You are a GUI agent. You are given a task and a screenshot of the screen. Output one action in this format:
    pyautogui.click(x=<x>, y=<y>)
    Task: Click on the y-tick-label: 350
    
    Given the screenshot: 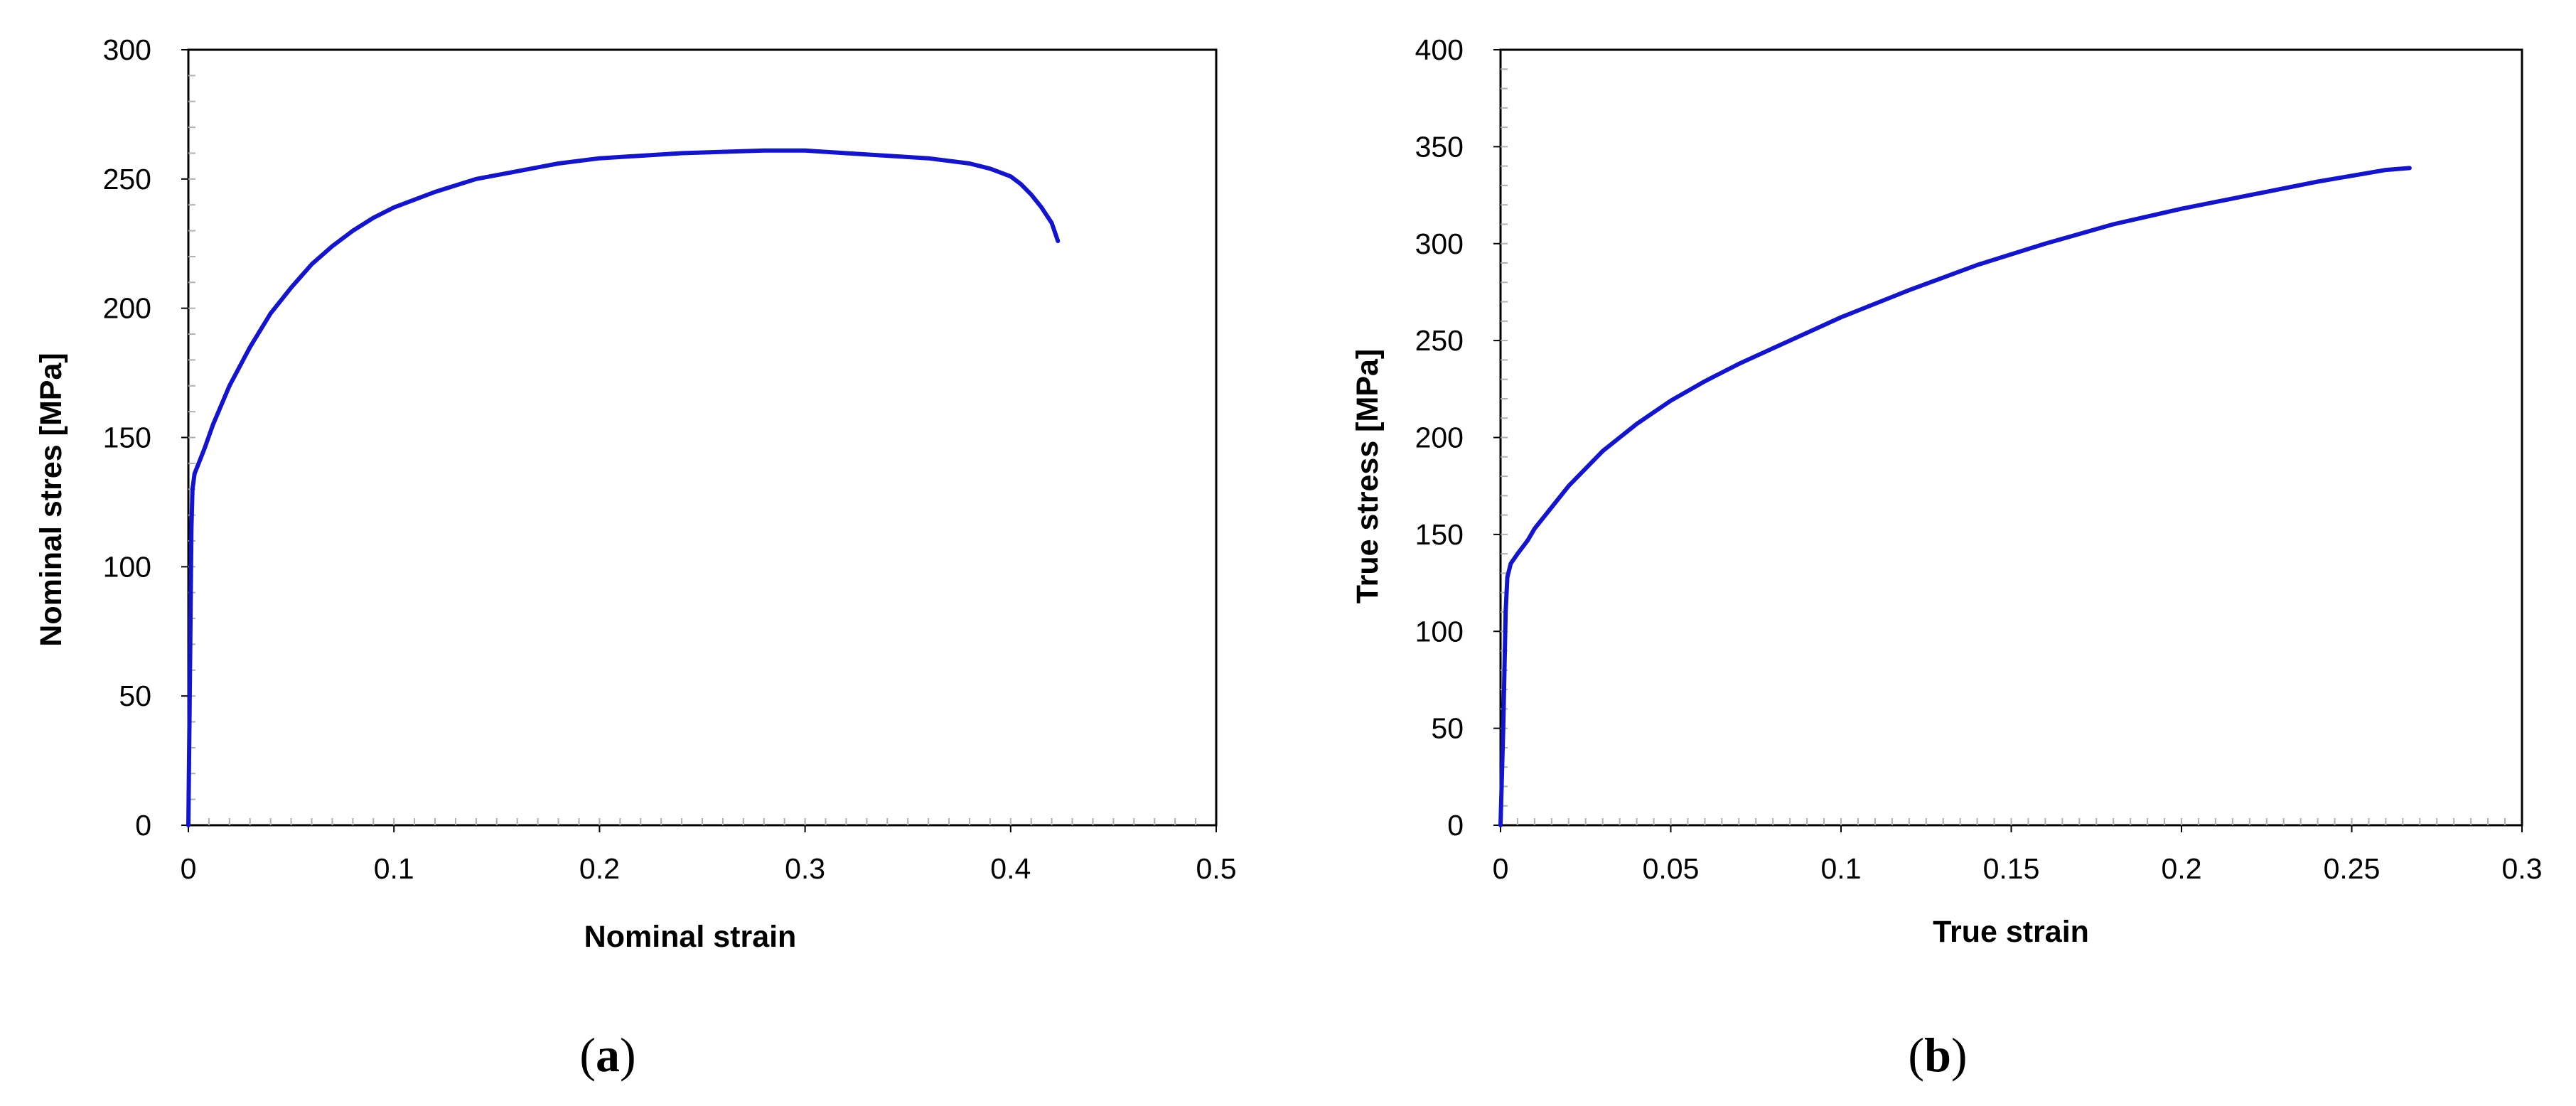 What is the action you would take?
    pyautogui.click(x=1439, y=146)
    